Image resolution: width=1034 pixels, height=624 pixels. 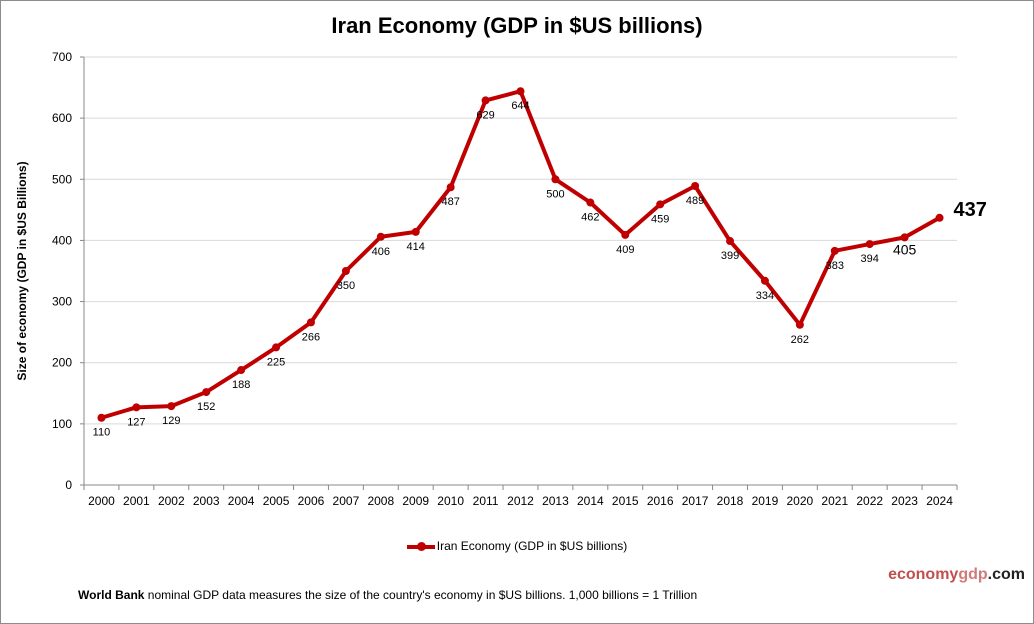 What do you see at coordinates (695, 201) in the screenshot?
I see `data-label: 489` at bounding box center [695, 201].